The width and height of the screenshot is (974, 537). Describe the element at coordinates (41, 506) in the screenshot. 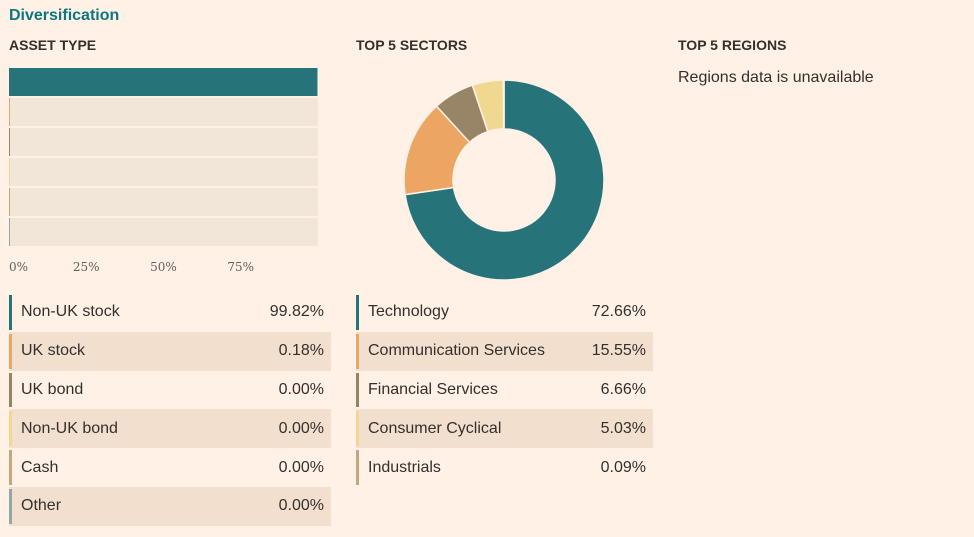

I see `row-label: Other` at that location.